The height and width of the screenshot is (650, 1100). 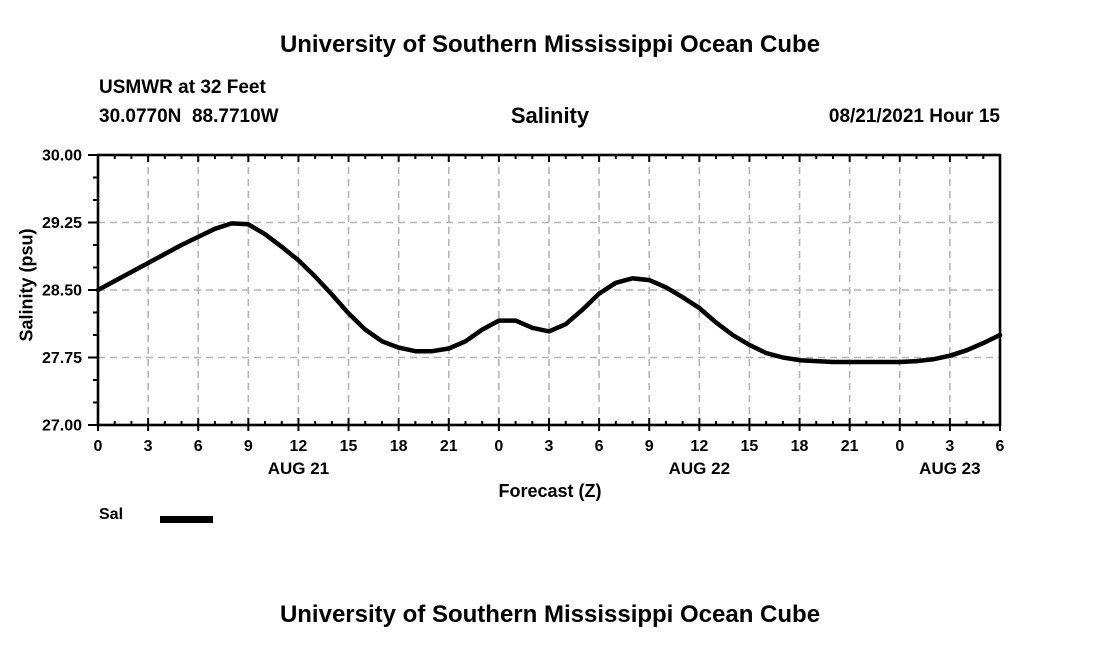 I want to click on chart-title: Salinity, so click(x=550, y=115).